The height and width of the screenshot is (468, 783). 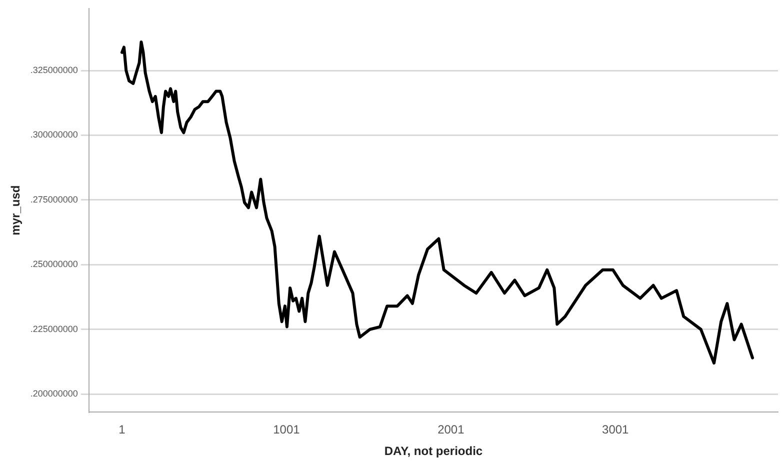 What do you see at coordinates (433, 451) in the screenshot?
I see `x-axis-title: DAY, not periodic` at bounding box center [433, 451].